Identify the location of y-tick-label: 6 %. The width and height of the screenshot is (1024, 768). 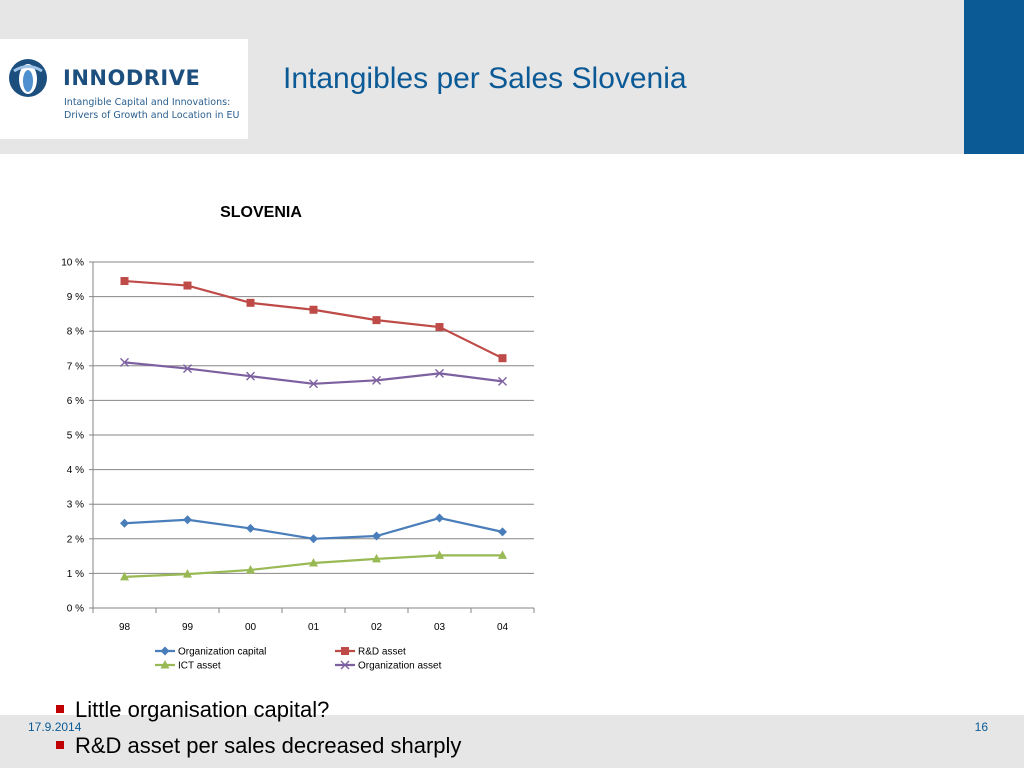
(75, 401).